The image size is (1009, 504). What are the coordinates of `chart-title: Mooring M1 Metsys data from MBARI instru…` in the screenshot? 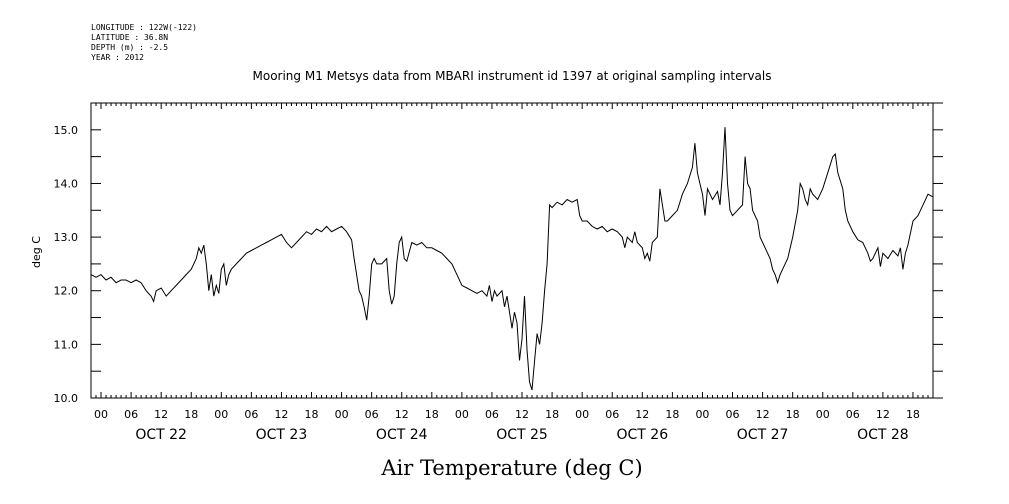 It's located at (512, 76).